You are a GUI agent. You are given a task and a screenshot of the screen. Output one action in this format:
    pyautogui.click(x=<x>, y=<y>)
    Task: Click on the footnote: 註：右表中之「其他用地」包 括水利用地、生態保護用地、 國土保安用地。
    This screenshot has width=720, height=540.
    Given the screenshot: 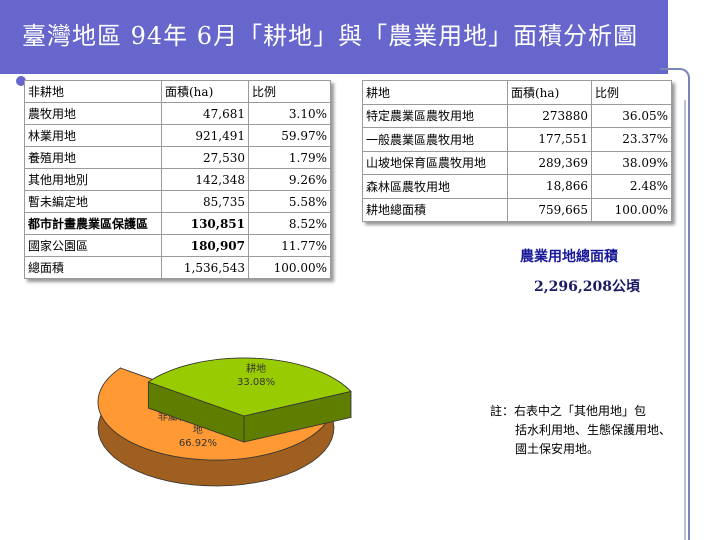 What is the action you would take?
    pyautogui.click(x=602, y=430)
    